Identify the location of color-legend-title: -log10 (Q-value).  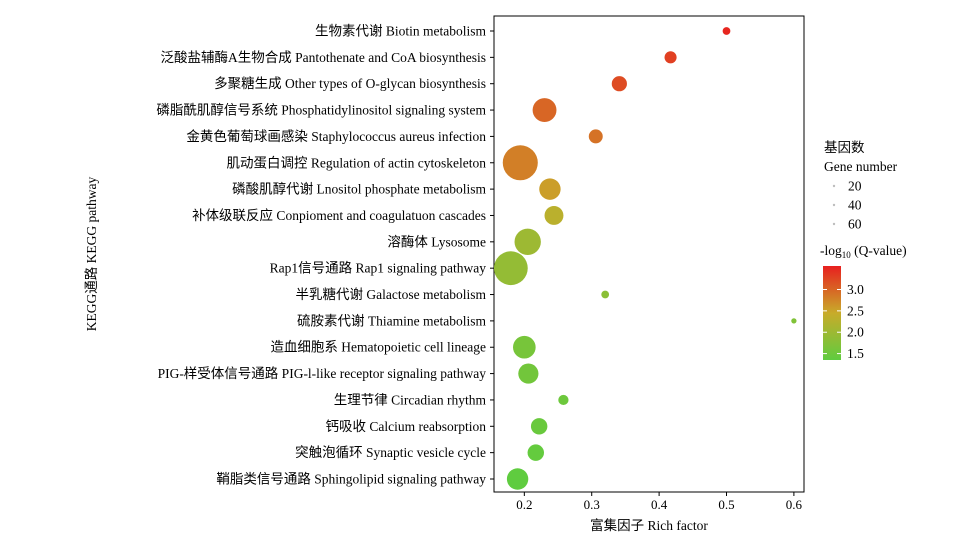
(863, 251).